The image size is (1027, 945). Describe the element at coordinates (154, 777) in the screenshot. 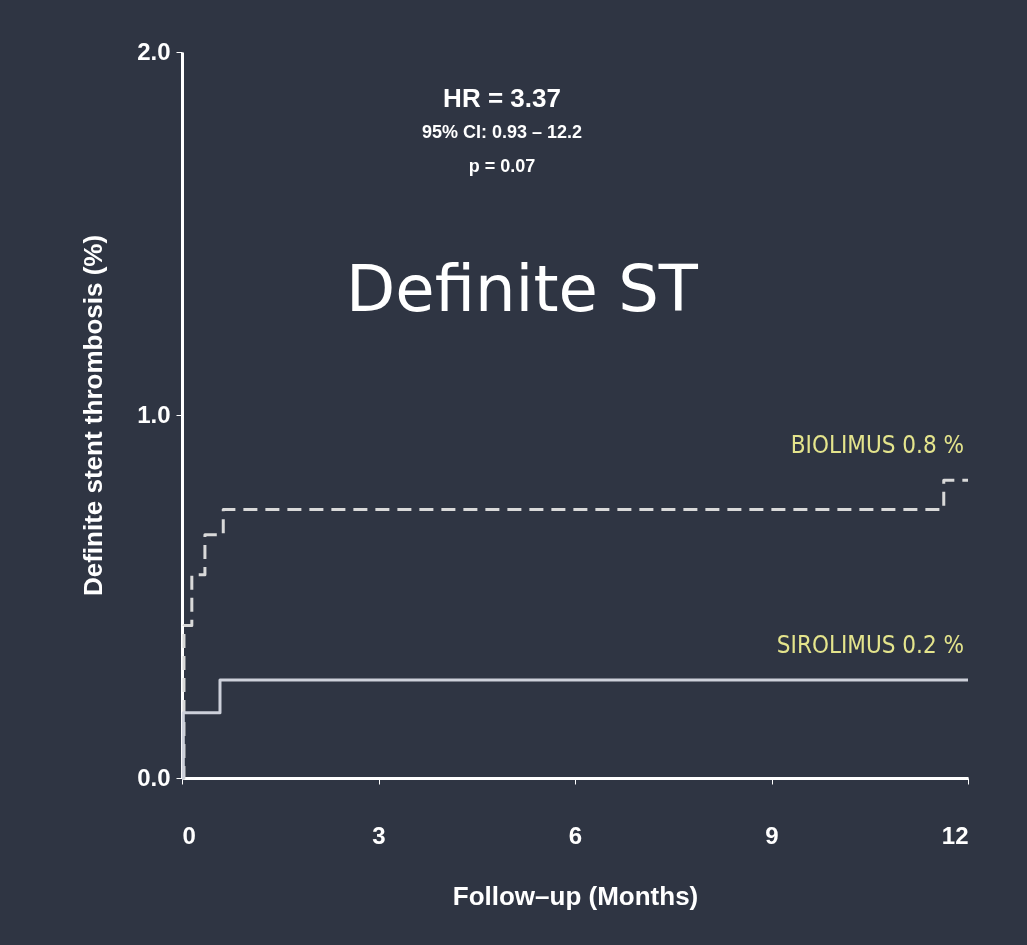

I see `y-tick-label: 0.0` at that location.